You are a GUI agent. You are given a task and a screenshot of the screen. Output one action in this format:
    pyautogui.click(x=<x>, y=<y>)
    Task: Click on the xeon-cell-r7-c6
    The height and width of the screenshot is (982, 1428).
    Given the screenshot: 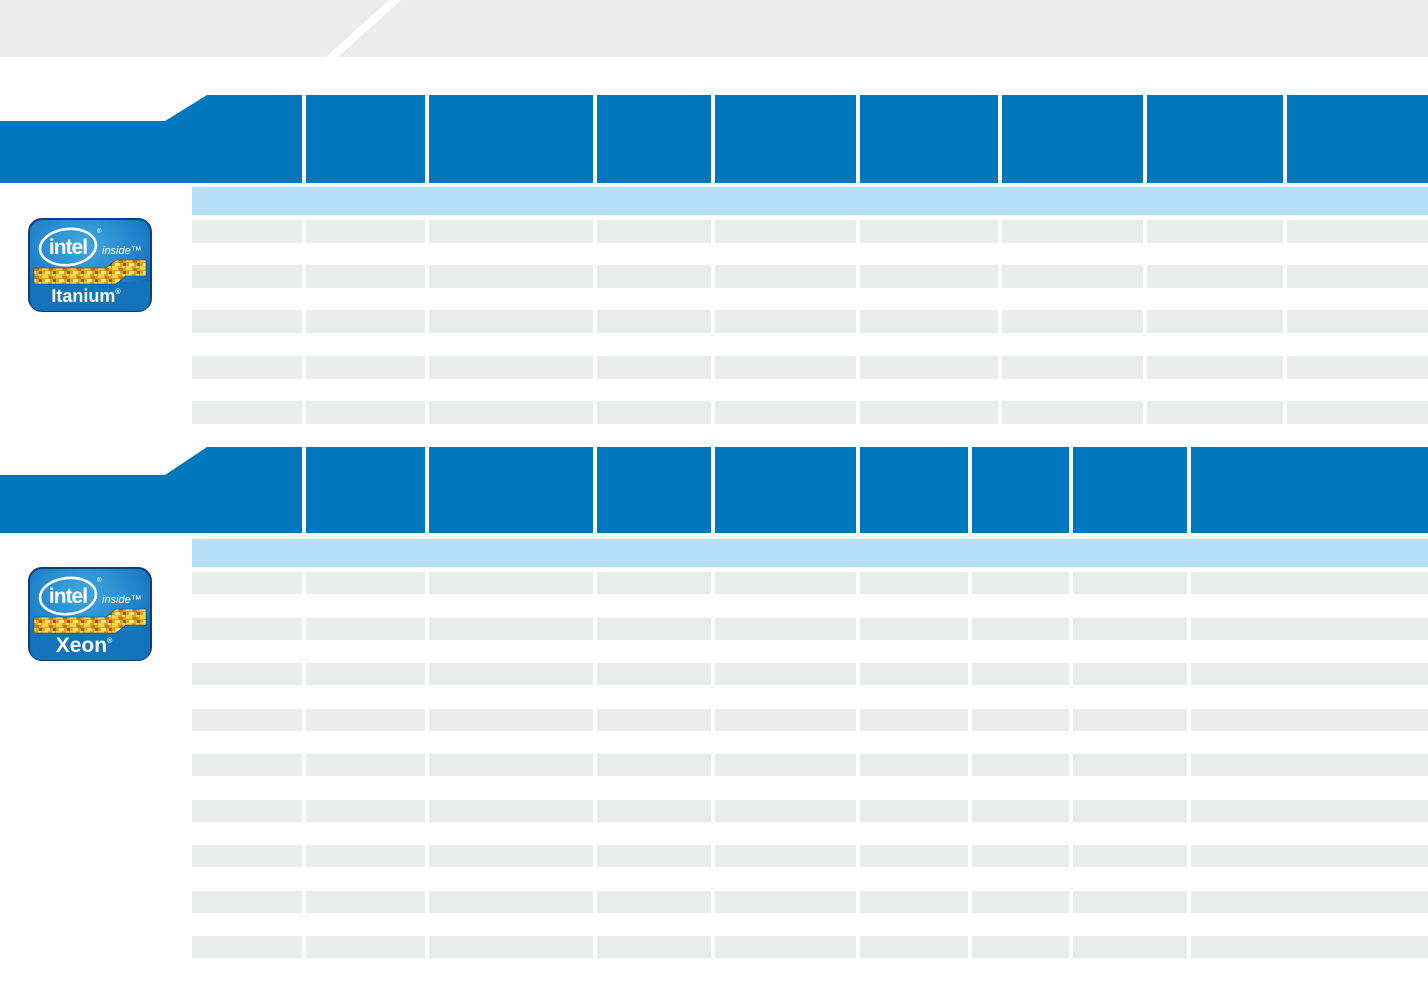 What is the action you would take?
    pyautogui.click(x=914, y=856)
    